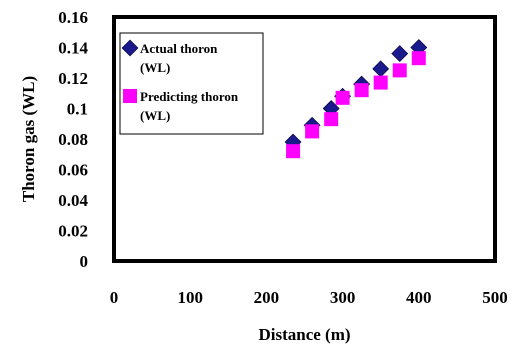 The width and height of the screenshot is (522, 347). What do you see at coordinates (130, 96) in the screenshot?
I see `legend-square-marker` at bounding box center [130, 96].